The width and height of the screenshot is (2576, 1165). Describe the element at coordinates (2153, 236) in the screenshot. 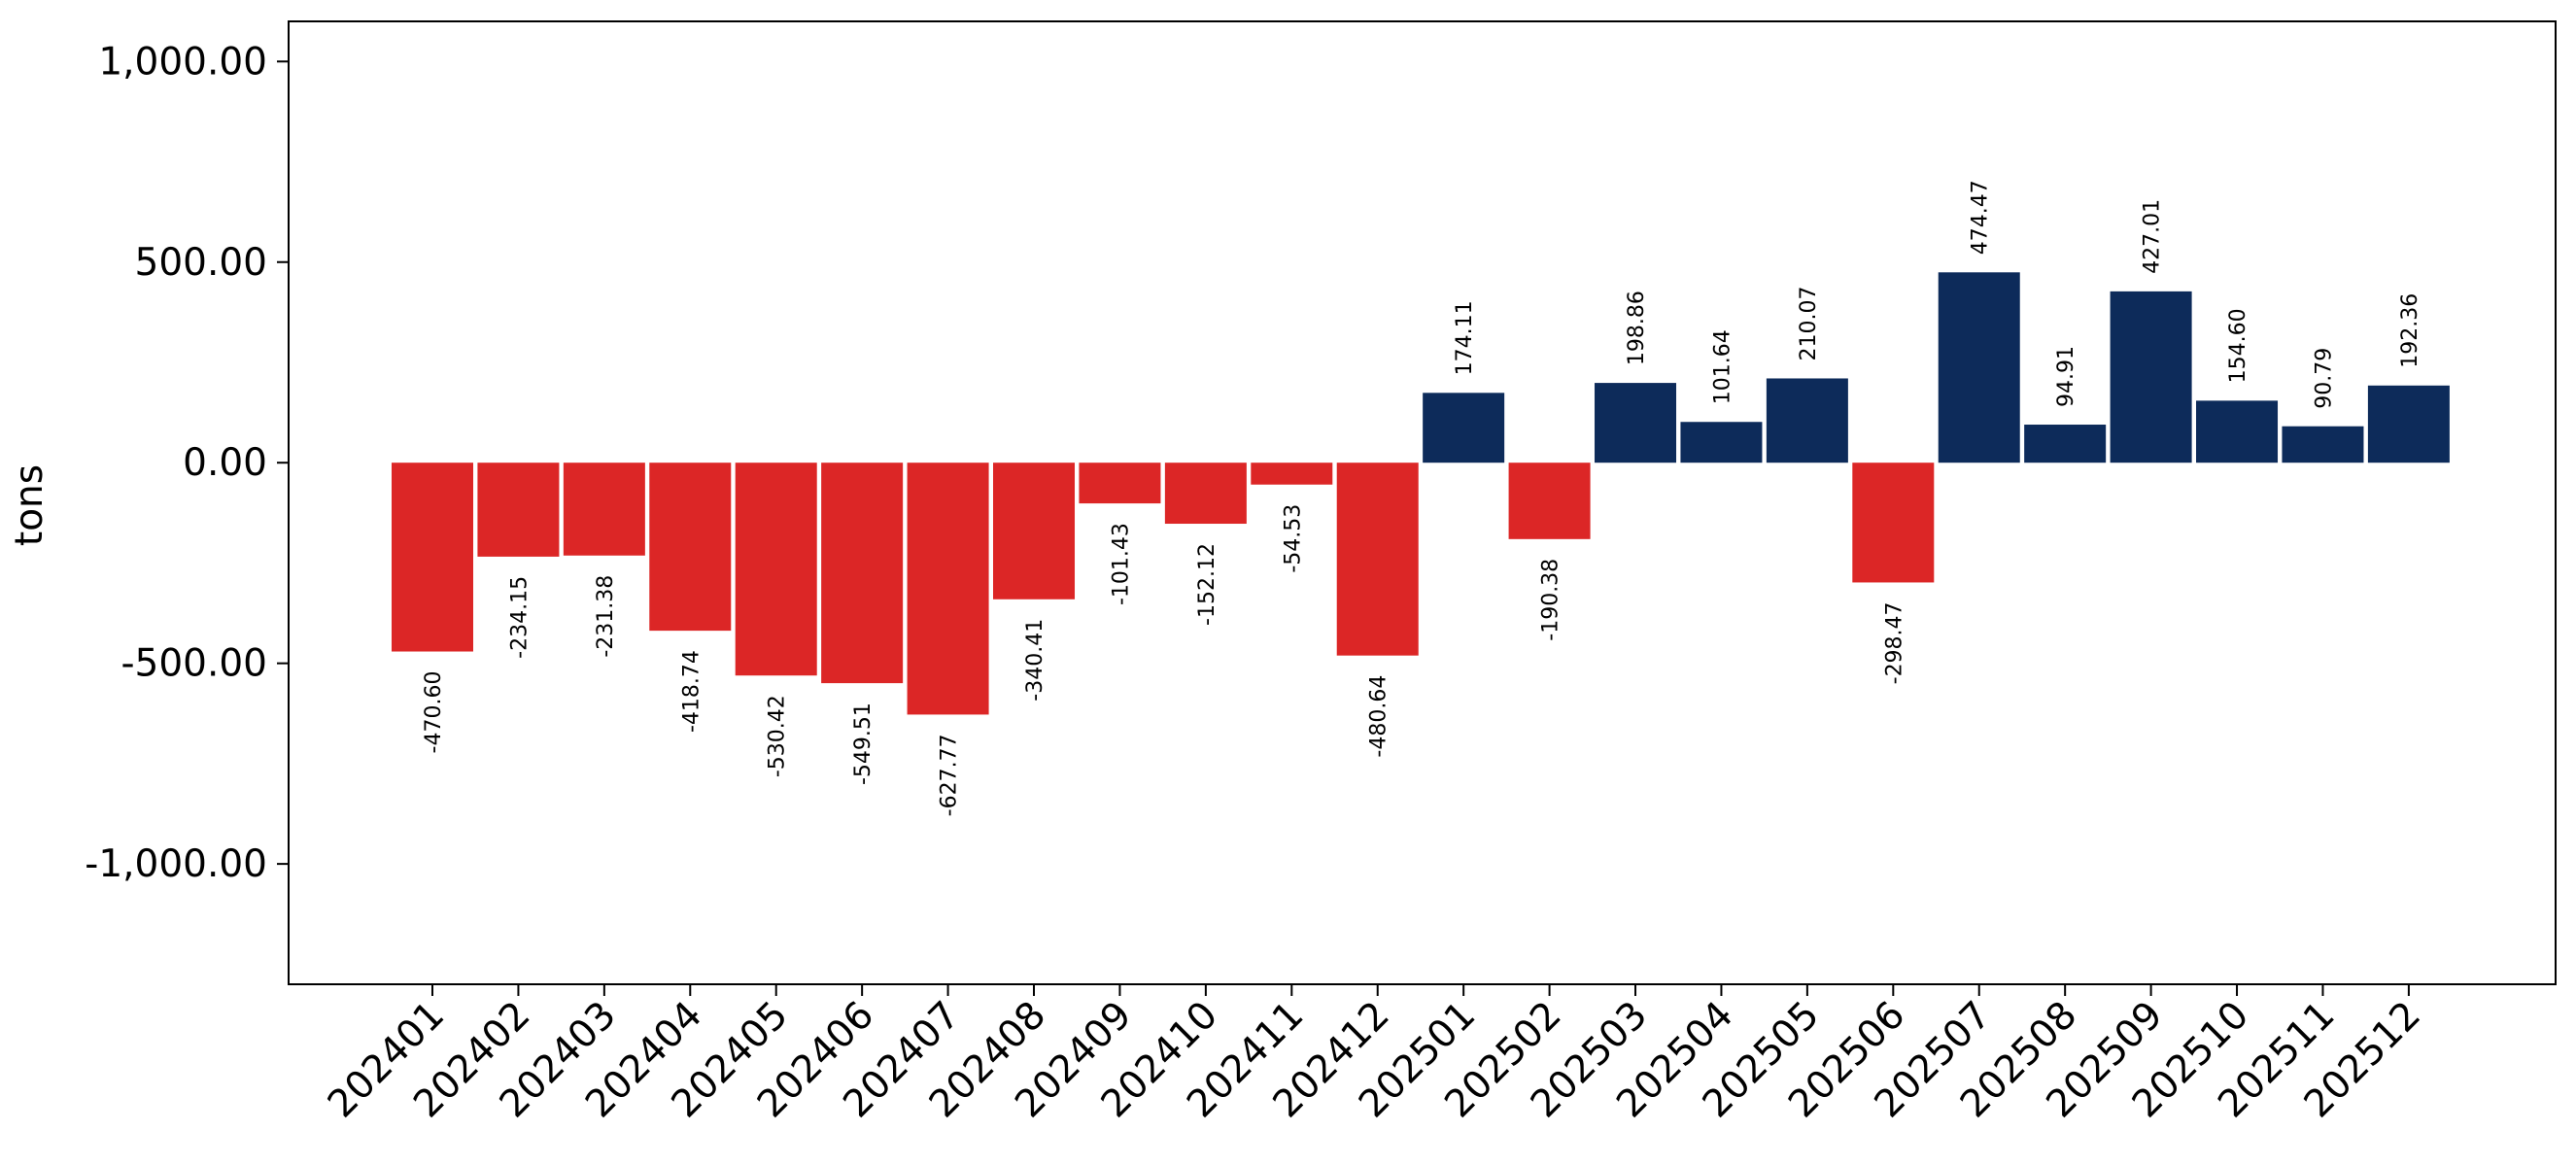

I see `bar-value-label: 427.01` at that location.